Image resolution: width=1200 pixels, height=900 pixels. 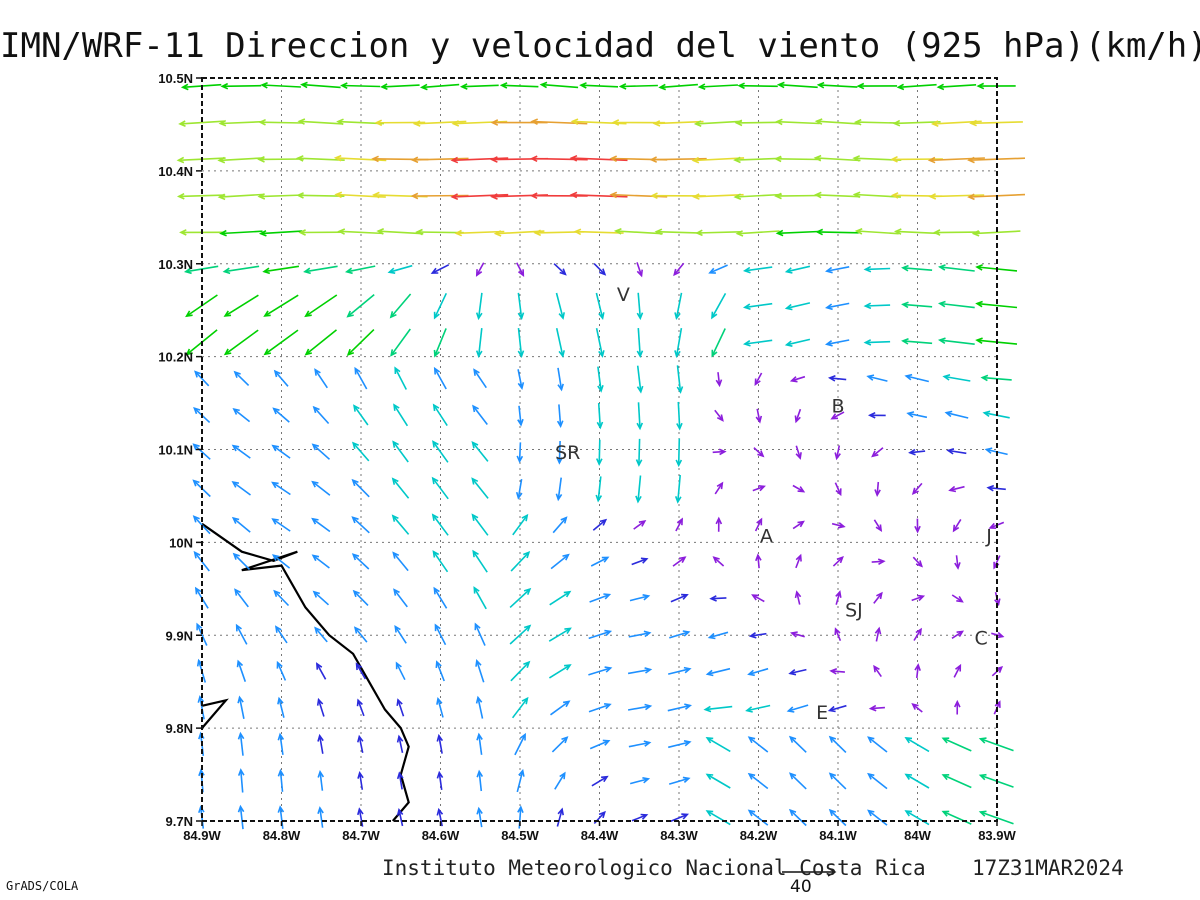 What do you see at coordinates (809, 872) in the screenshot?
I see `reference-arrow` at bounding box center [809, 872].